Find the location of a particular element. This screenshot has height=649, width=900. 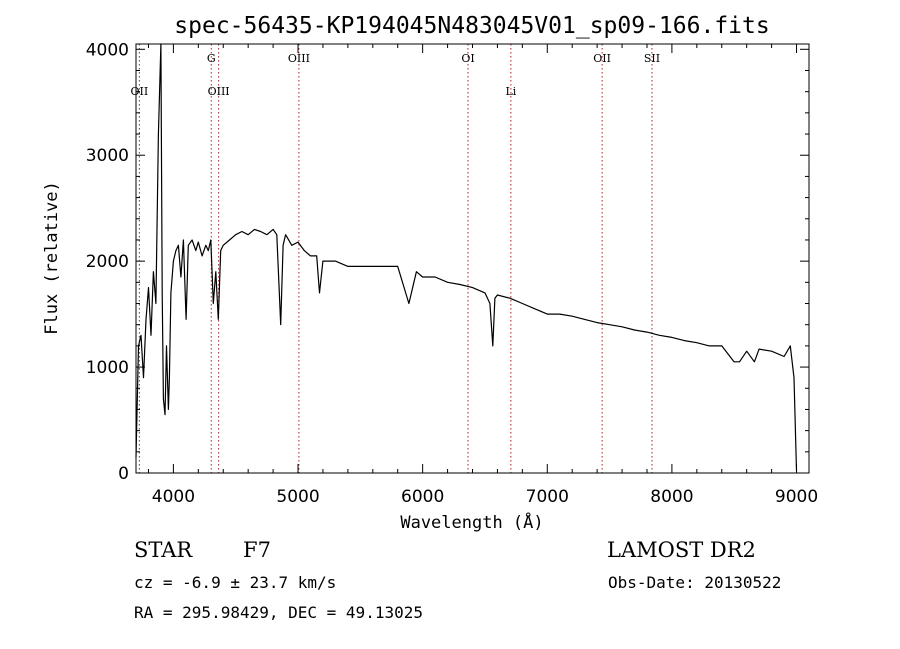

line-marker-label: OII is located at coordinates (602, 58).